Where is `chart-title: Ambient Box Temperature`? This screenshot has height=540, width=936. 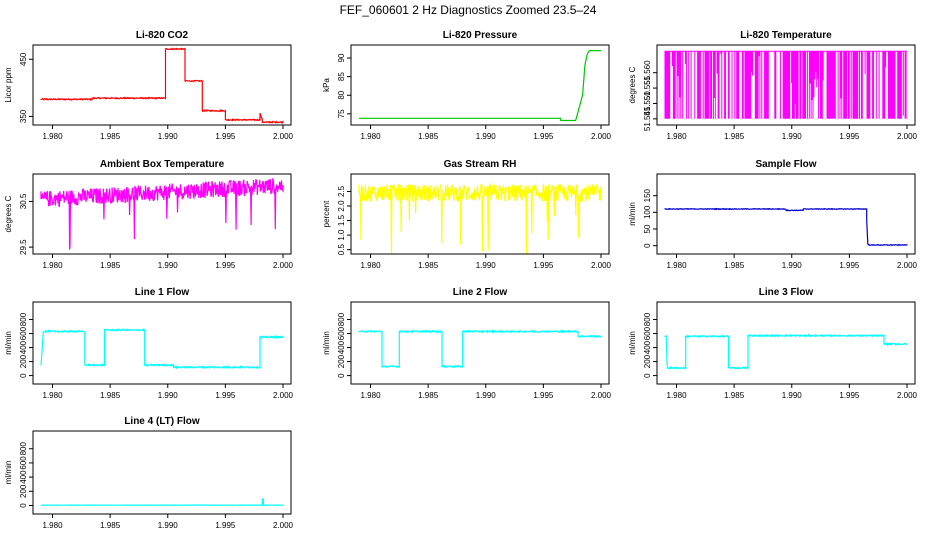
chart-title: Ambient Box Temperature is located at coordinates (162, 164).